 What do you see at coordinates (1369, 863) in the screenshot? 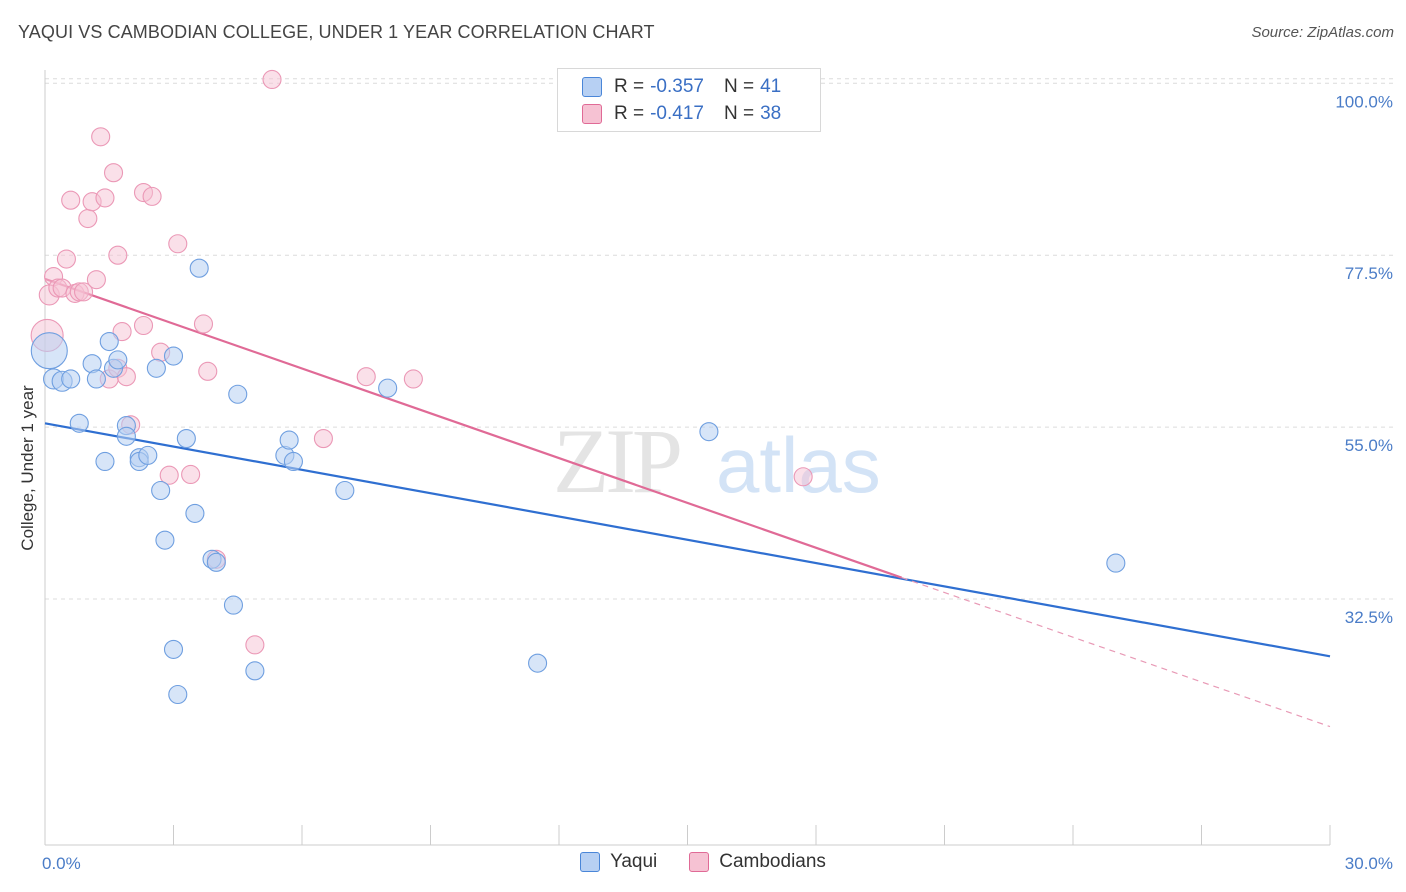
I see `x-tick-label: 30.0%` at bounding box center [1369, 863].